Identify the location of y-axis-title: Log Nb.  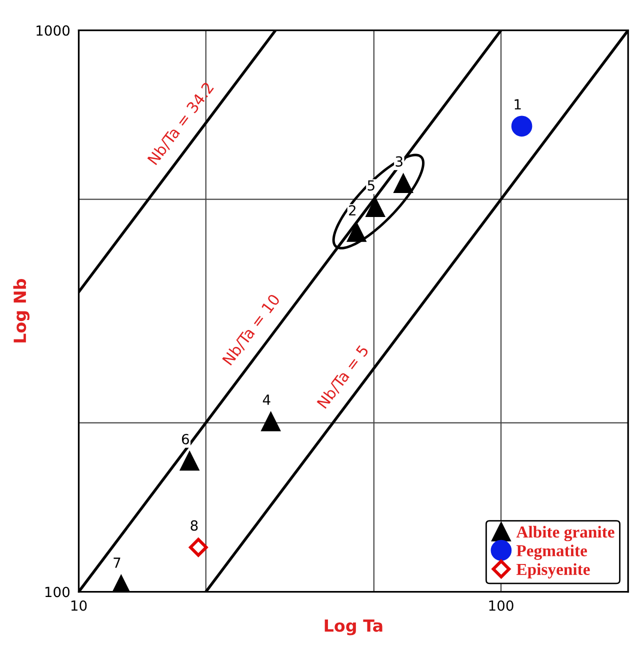
(21, 310).